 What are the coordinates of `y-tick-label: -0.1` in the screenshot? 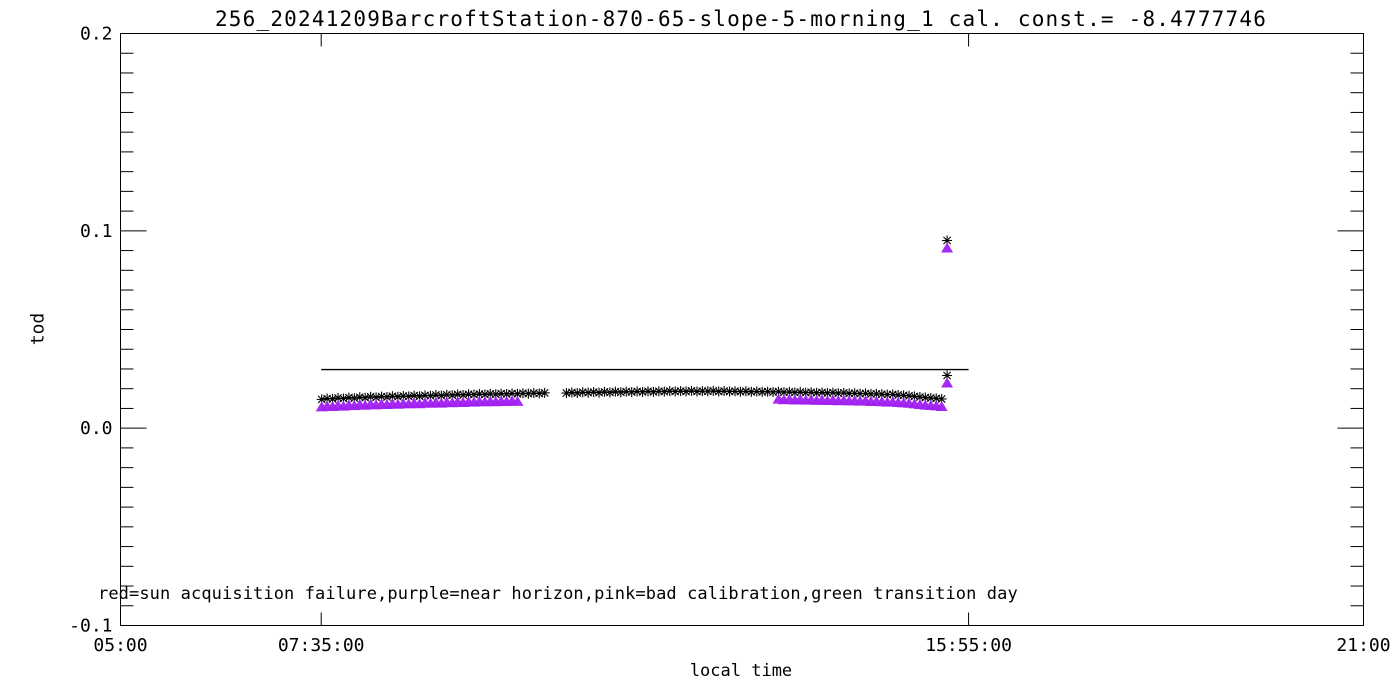 It's located at (90, 626).